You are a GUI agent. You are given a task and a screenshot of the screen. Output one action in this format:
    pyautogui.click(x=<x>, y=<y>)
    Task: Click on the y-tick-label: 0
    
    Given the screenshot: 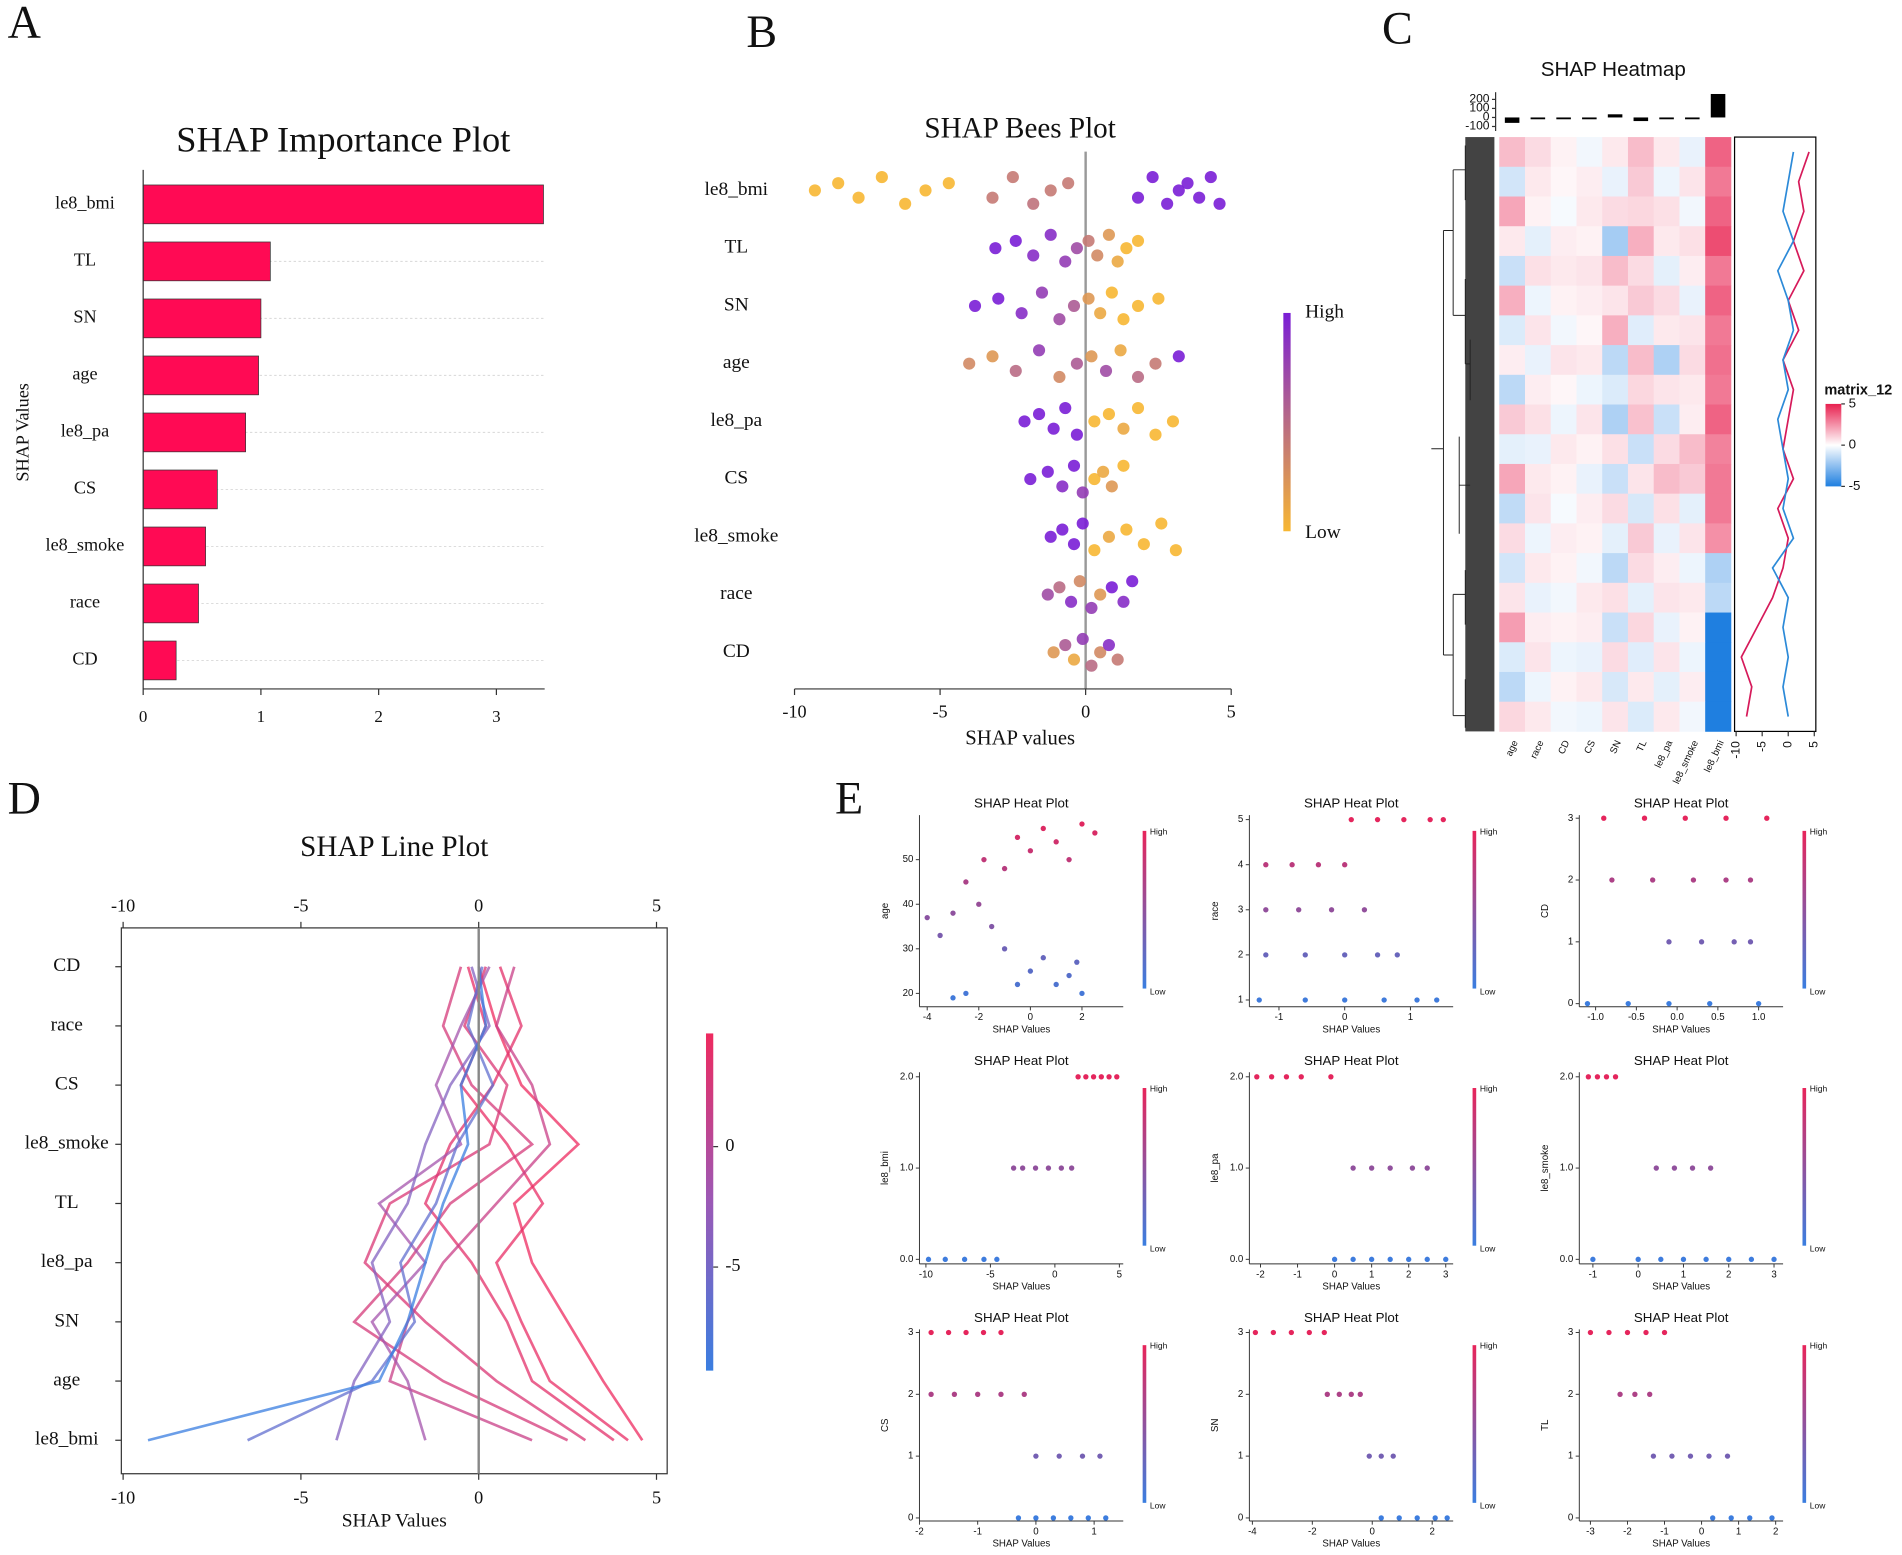 What is the action you would take?
    pyautogui.click(x=1571, y=1003)
    